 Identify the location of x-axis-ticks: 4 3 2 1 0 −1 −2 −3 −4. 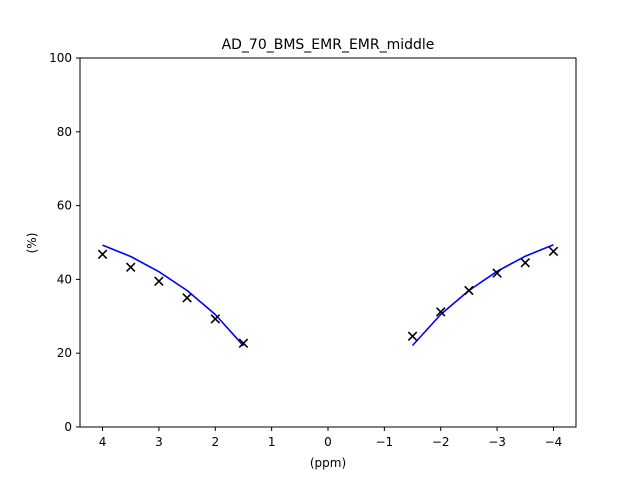
(331, 438).